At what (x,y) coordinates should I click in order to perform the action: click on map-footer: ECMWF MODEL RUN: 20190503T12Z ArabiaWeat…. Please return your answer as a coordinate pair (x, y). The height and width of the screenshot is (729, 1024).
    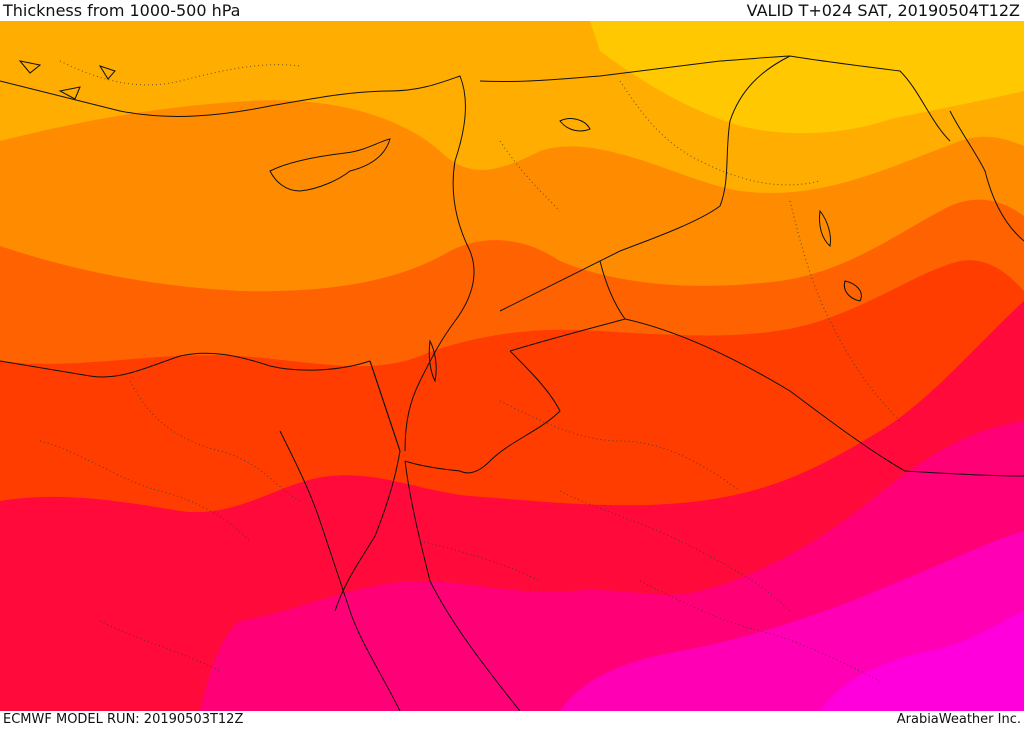
    Looking at the image, I should click on (512, 720).